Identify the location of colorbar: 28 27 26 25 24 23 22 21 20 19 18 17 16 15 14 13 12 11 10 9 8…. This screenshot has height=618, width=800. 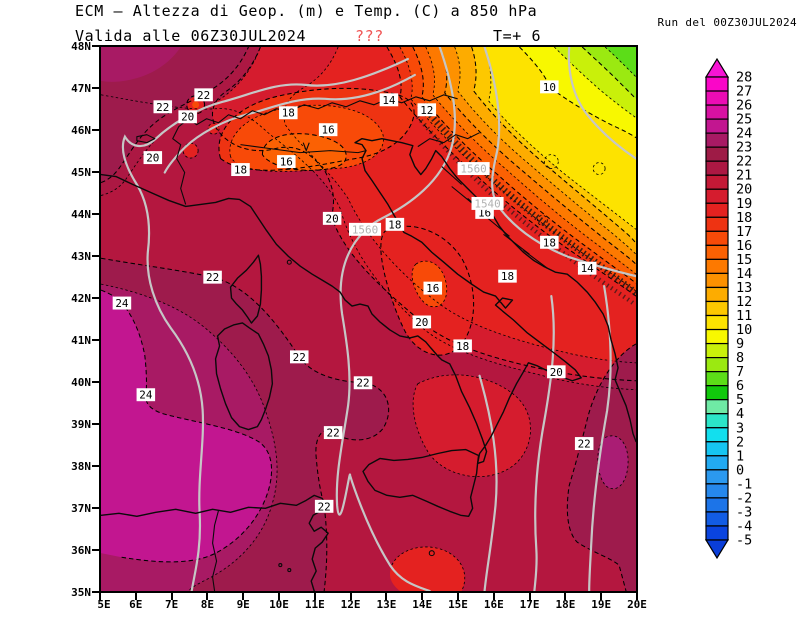
(739, 313).